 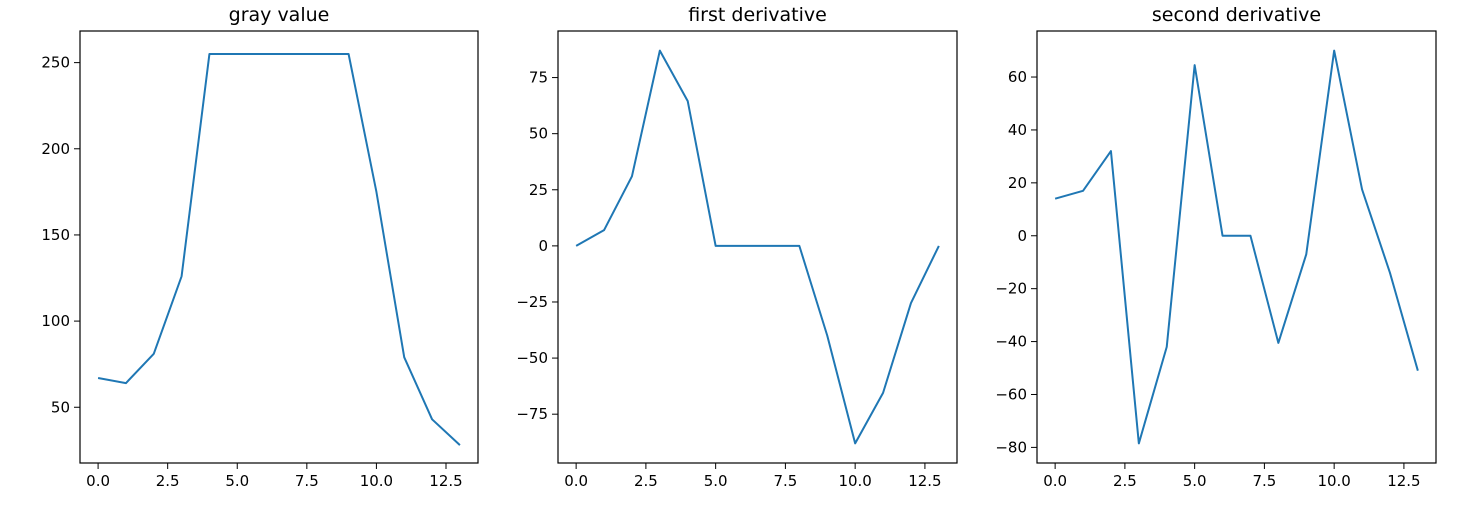 I want to click on y-tick-label: −60, so click(x=1011, y=394).